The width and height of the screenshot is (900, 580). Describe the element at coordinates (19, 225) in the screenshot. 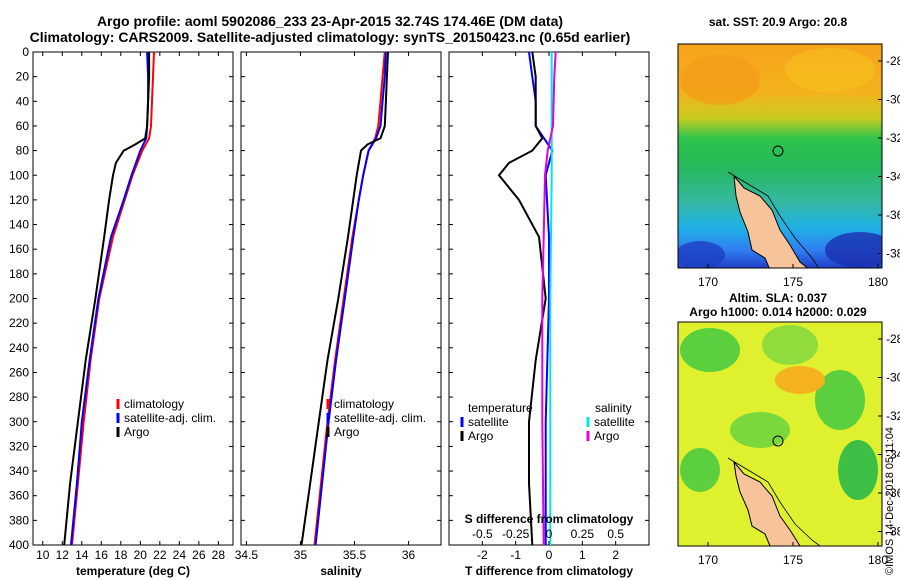

I see `y-tick-label: 140` at that location.